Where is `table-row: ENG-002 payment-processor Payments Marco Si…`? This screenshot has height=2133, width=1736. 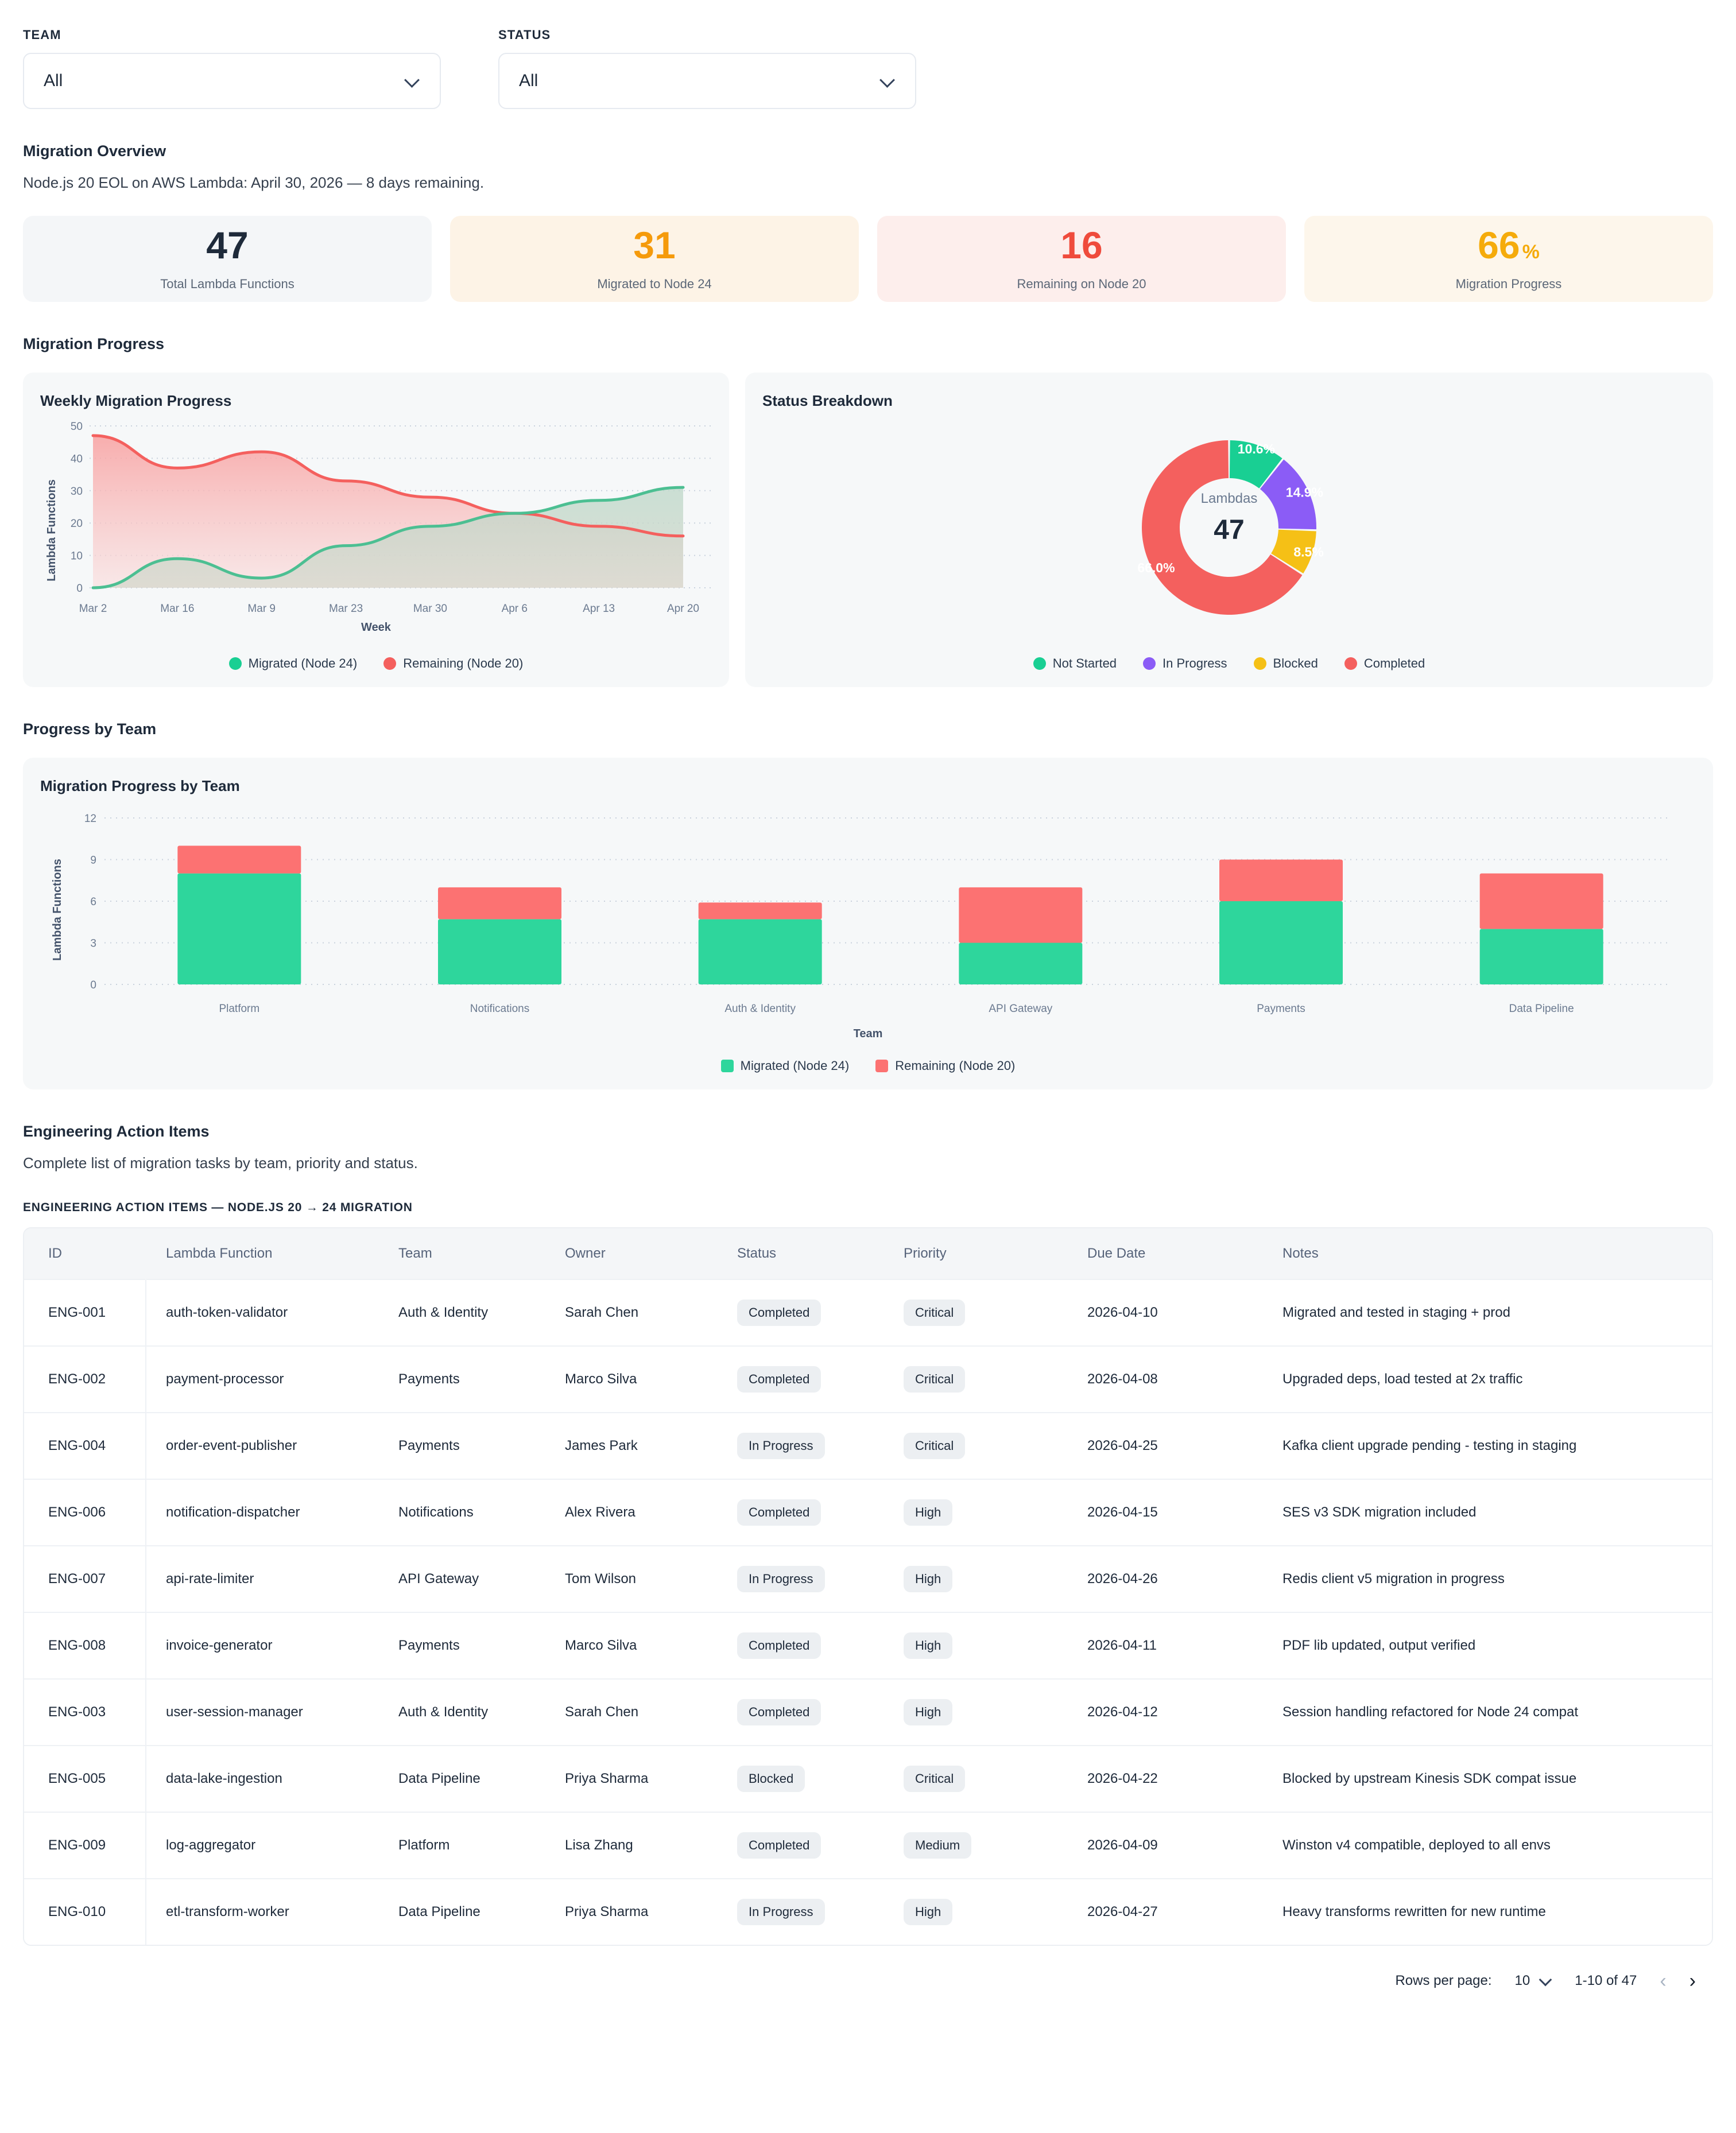 table-row: ENG-002 payment-processor Payments Marco Si… is located at coordinates (868, 1379).